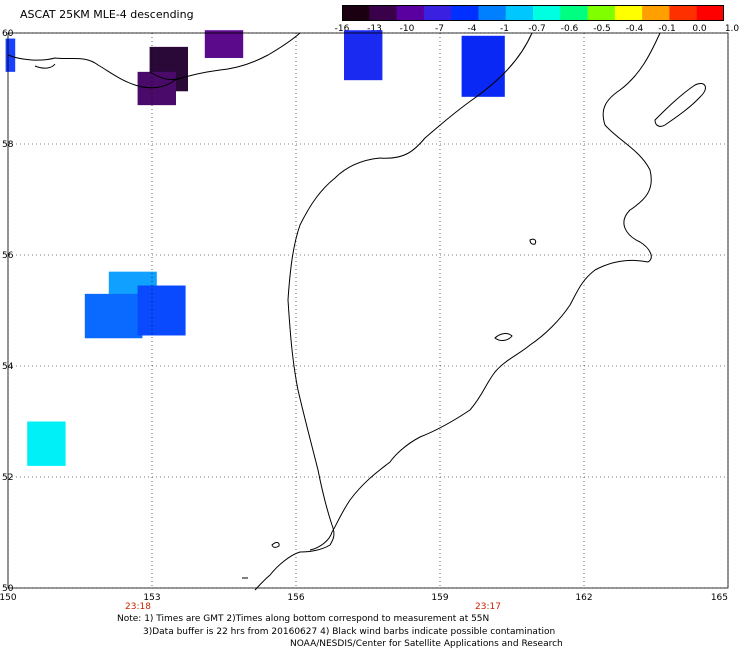 The width and height of the screenshot is (740, 650). I want to click on colorbar-label: -0.1, so click(667, 29).